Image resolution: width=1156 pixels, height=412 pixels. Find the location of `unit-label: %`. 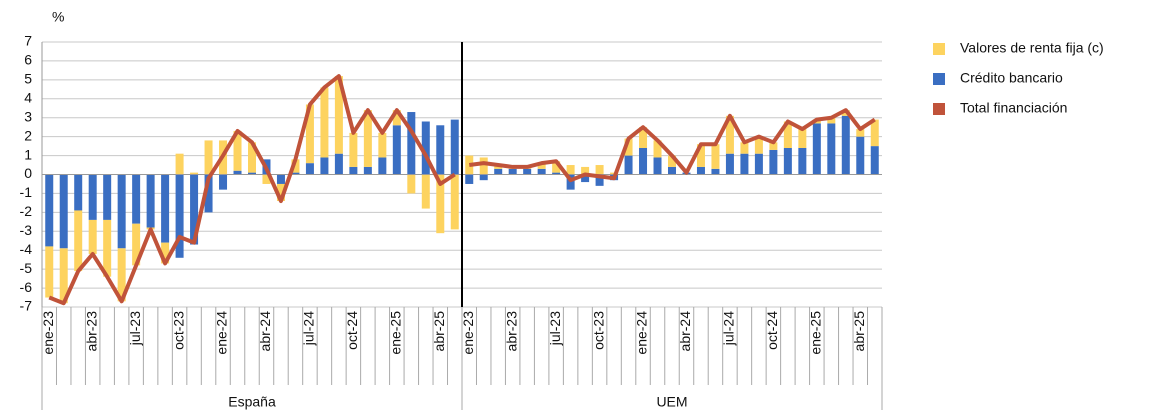

unit-label: % is located at coordinates (58, 17).